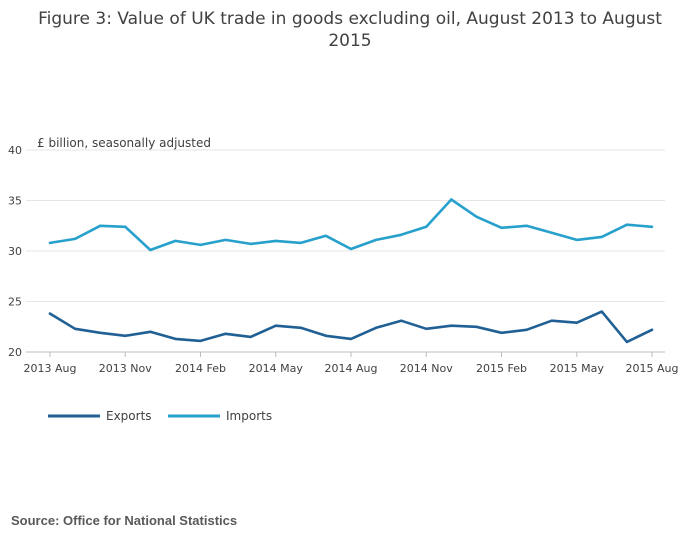  Describe the element at coordinates (249, 416) in the screenshot. I see `legend-label-imports: Imports` at that location.